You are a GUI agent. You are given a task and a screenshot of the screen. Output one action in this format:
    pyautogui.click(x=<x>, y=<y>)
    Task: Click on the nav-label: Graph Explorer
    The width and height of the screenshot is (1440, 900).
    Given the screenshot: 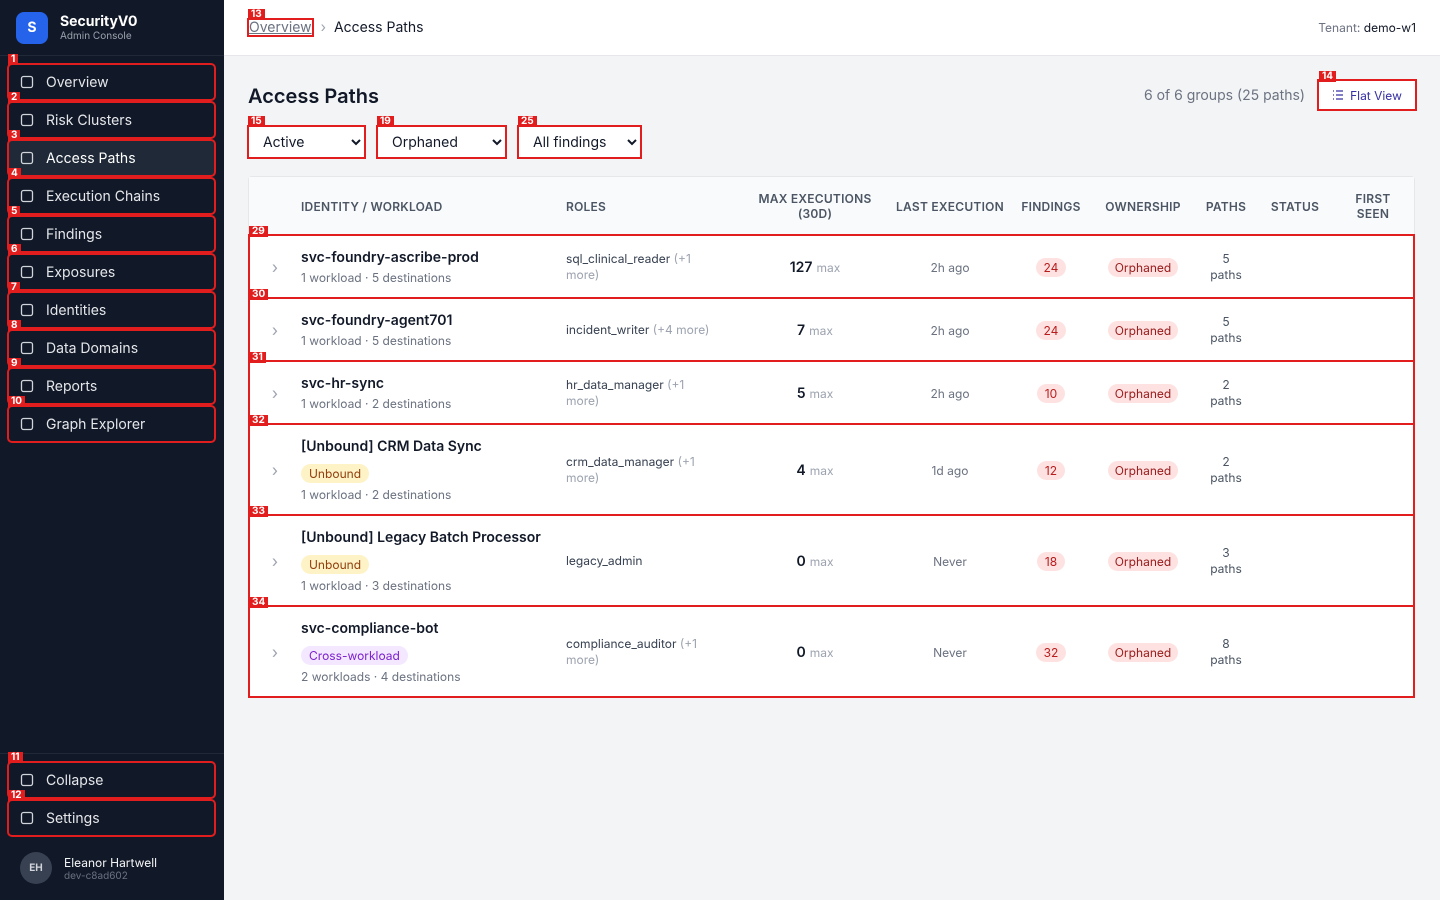 What is the action you would take?
    pyautogui.click(x=96, y=424)
    